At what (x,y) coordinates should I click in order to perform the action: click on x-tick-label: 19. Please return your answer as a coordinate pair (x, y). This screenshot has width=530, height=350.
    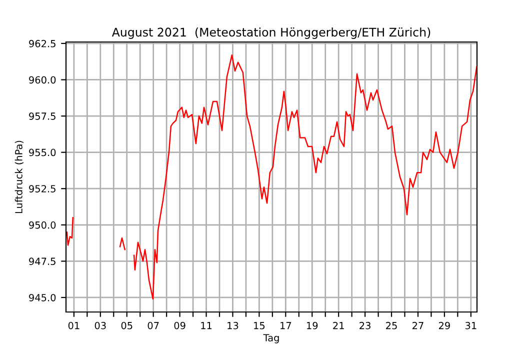
    Looking at the image, I should click on (312, 326).